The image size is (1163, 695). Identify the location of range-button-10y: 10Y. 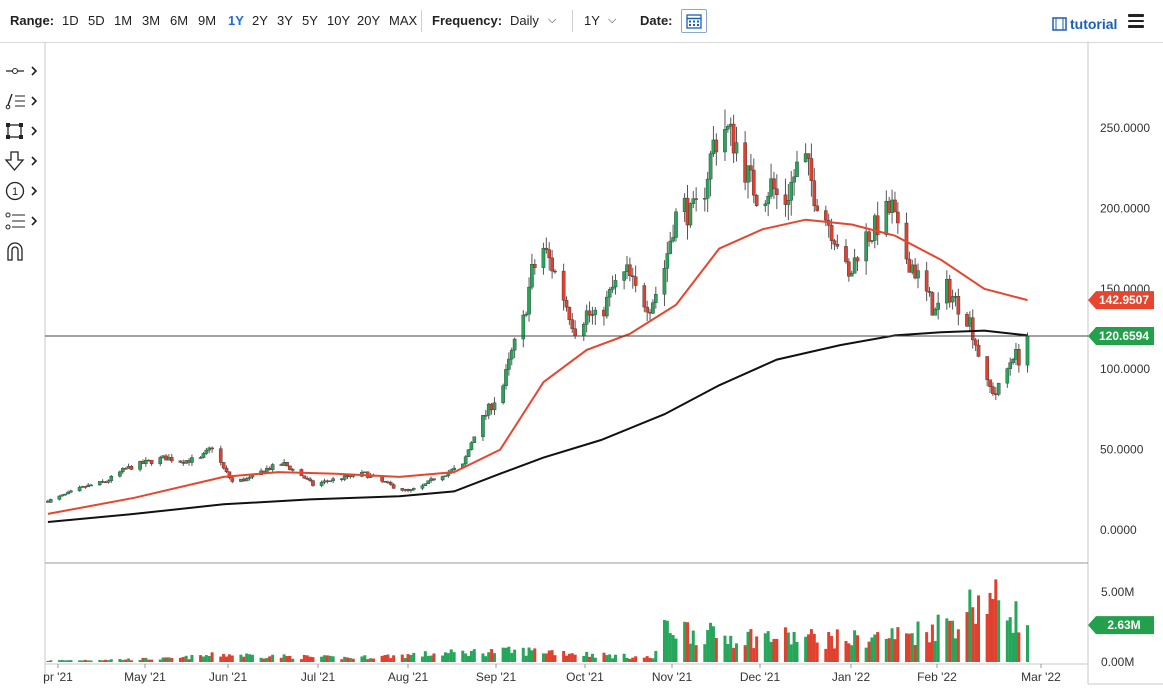
(339, 20).